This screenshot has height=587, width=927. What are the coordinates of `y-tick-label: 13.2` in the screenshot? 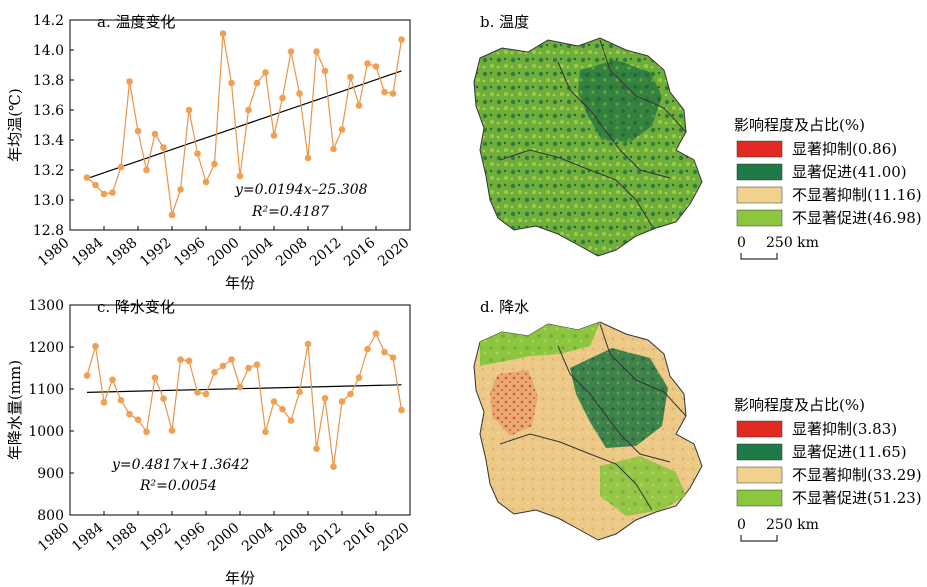 It's located at (48, 171).